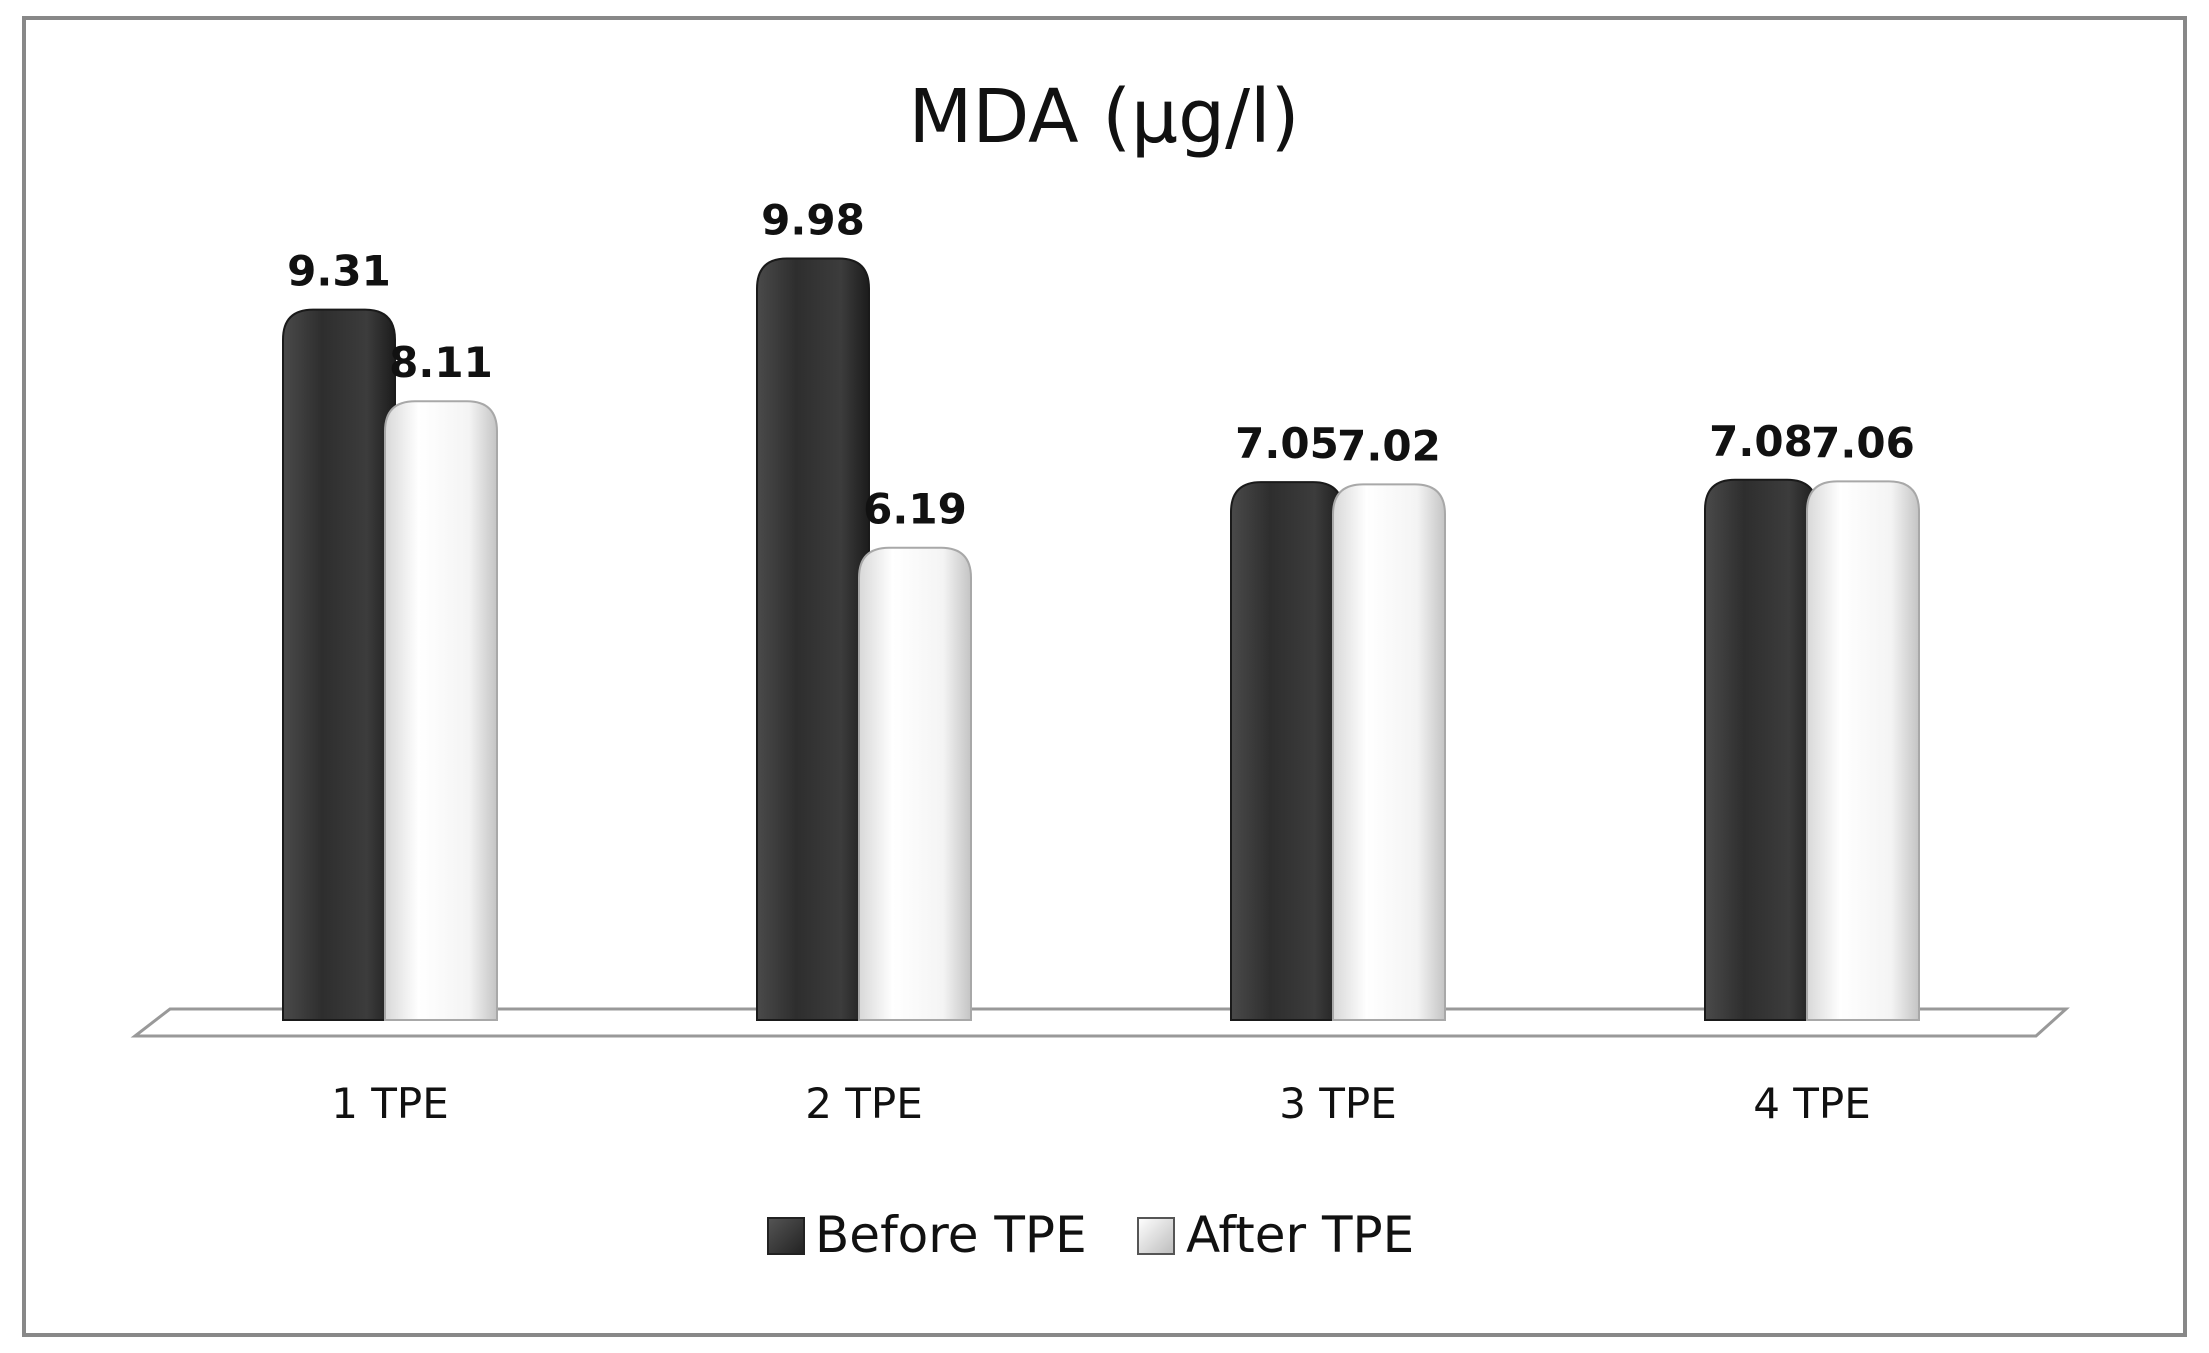 The height and width of the screenshot is (1353, 2209). Describe the element at coordinates (864, 1103) in the screenshot. I see `x-tick-label-2: 2 TPE` at that location.